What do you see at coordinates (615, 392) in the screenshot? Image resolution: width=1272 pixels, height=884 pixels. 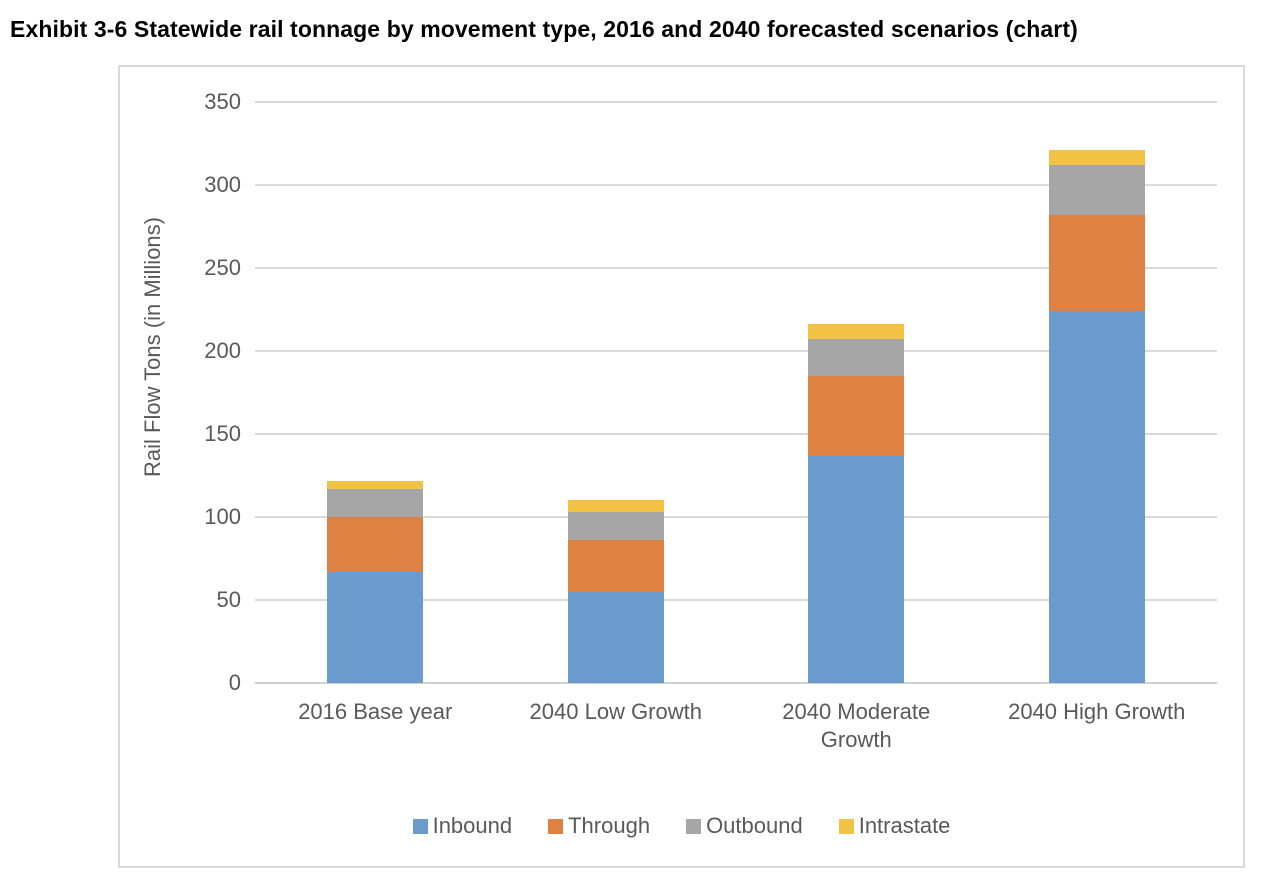 I see `bar-2040-low-growth` at bounding box center [615, 392].